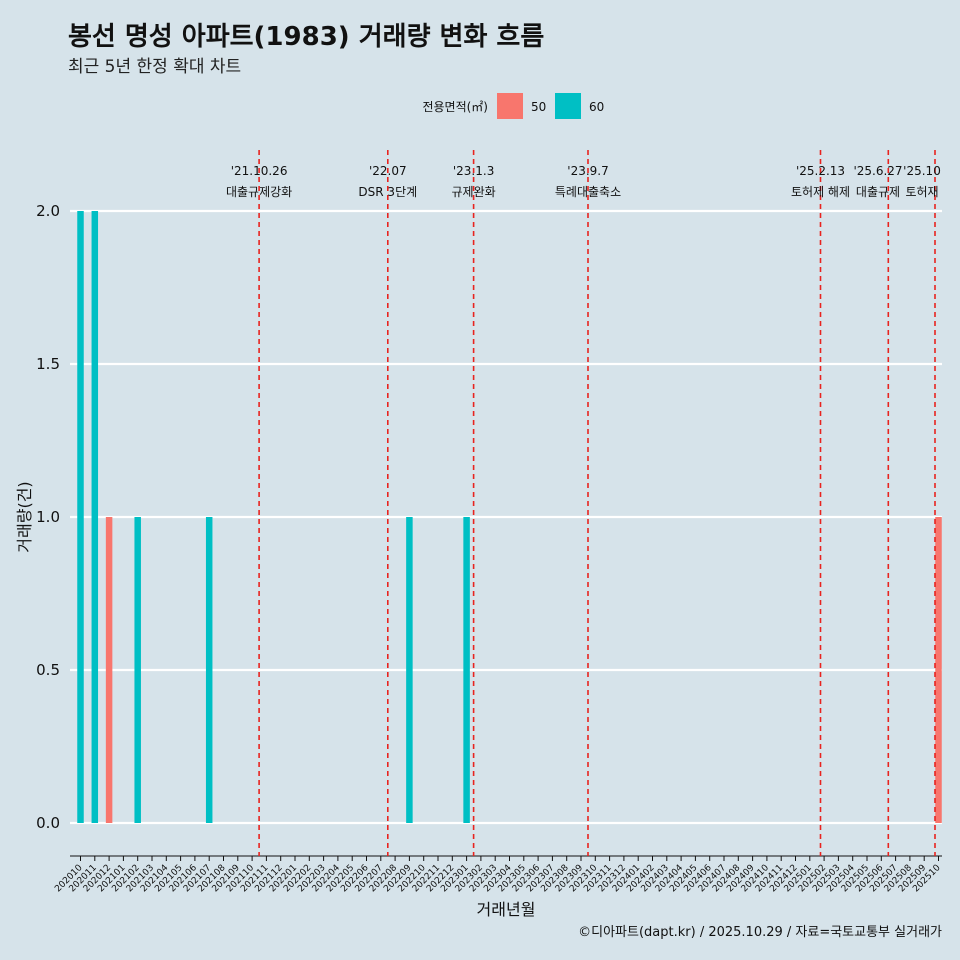 Image resolution: width=960 pixels, height=960 pixels. Describe the element at coordinates (878, 192) in the screenshot. I see `annotation-label: 대출규제` at that location.